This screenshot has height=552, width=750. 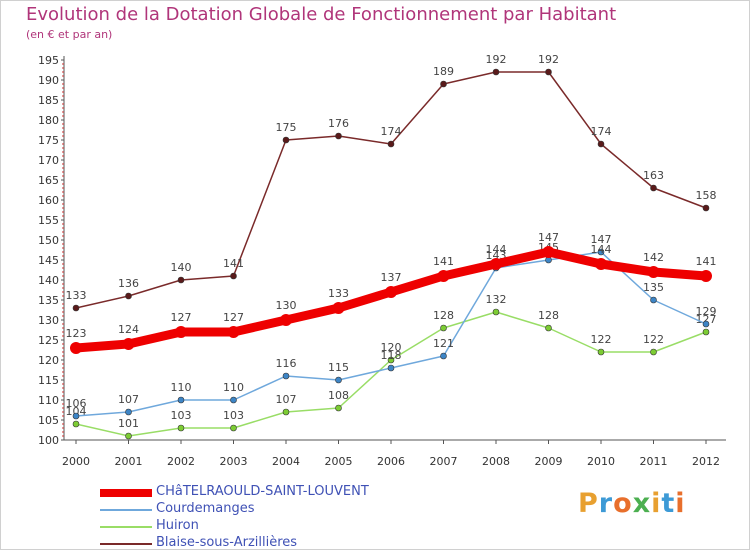 I want to click on y-tick-label: 135, so click(x=48, y=300).